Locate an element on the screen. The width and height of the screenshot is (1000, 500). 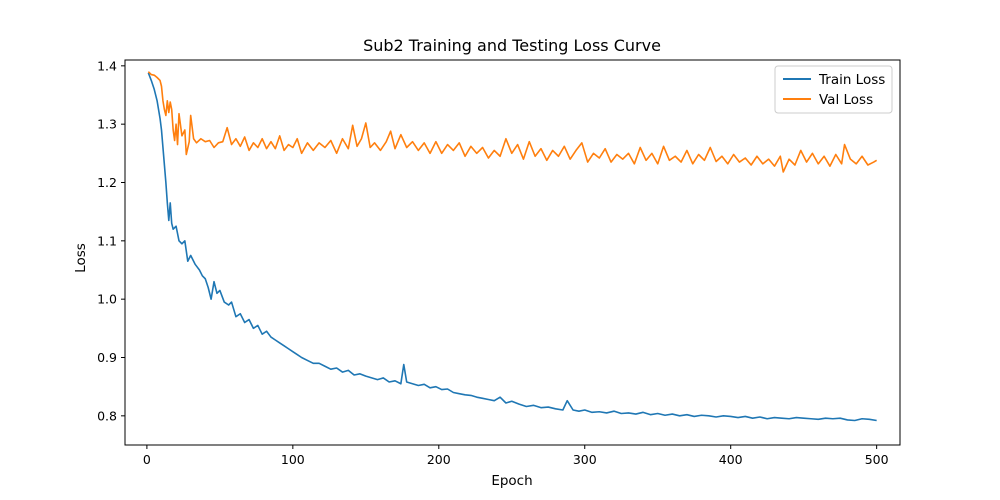
legend: Train Loss Val Loss is located at coordinates (833, 89).